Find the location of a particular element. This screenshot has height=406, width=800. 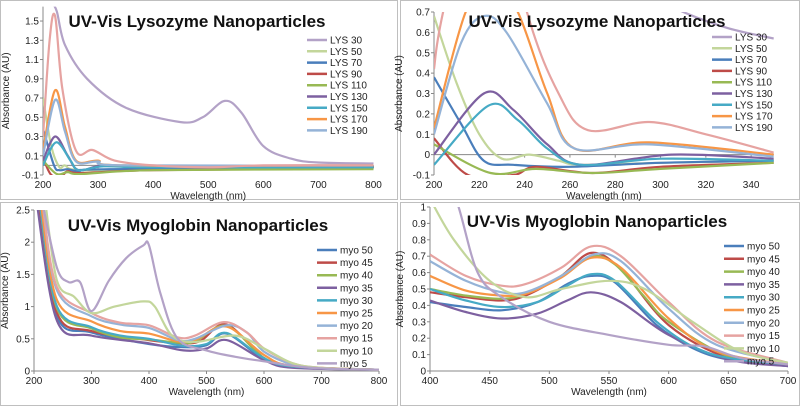

chart-title: UV-Vis Myoglobin Nanoparticles is located at coordinates (597, 221).